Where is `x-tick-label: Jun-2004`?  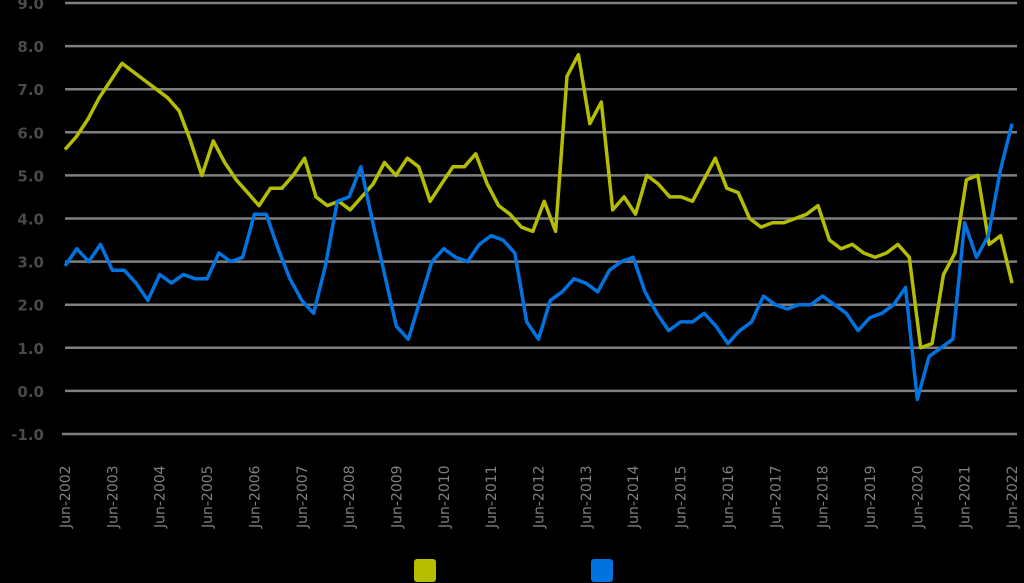
x-tick-label: Jun-2004 is located at coordinates (161, 497).